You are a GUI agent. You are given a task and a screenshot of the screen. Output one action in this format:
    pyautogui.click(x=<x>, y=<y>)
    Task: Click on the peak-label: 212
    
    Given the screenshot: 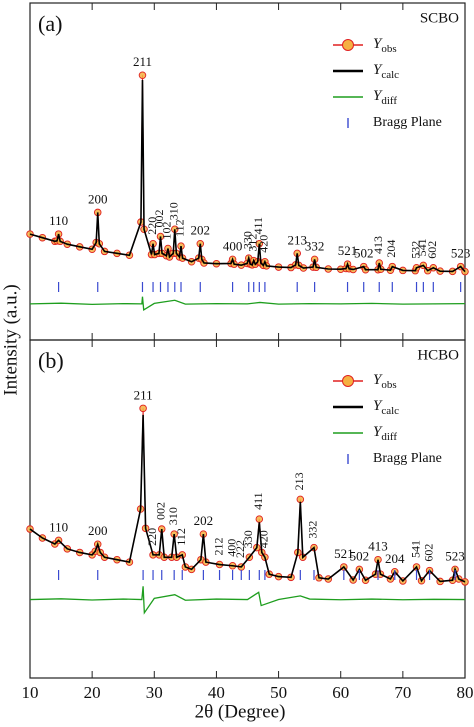 What is the action you would take?
    pyautogui.click(x=218, y=547)
    